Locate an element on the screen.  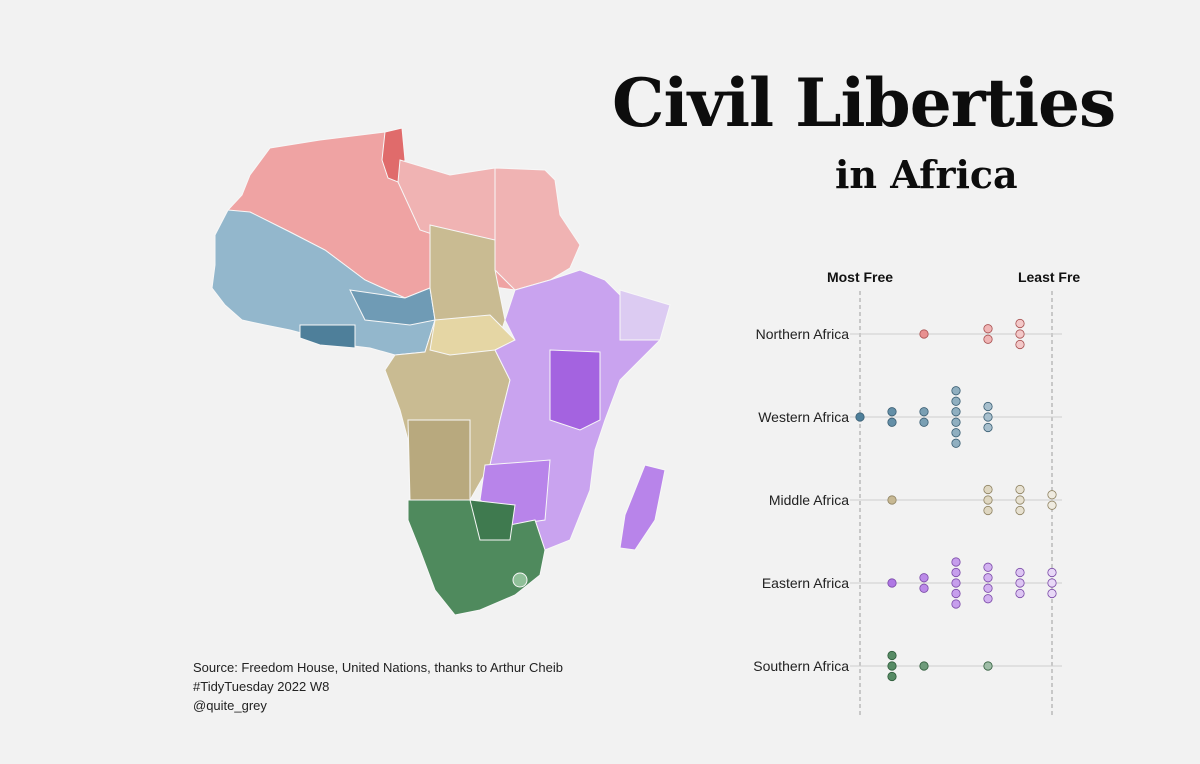
map-region-southern is located at coordinates (476, 557).